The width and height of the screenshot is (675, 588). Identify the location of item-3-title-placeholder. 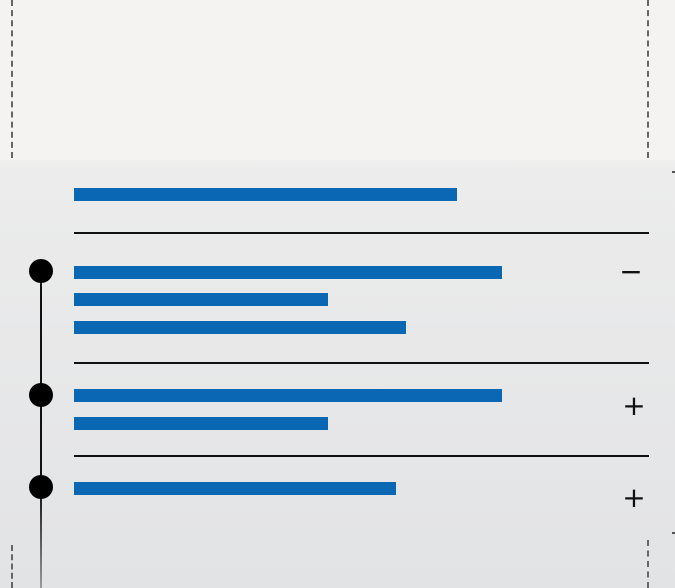
(235, 488).